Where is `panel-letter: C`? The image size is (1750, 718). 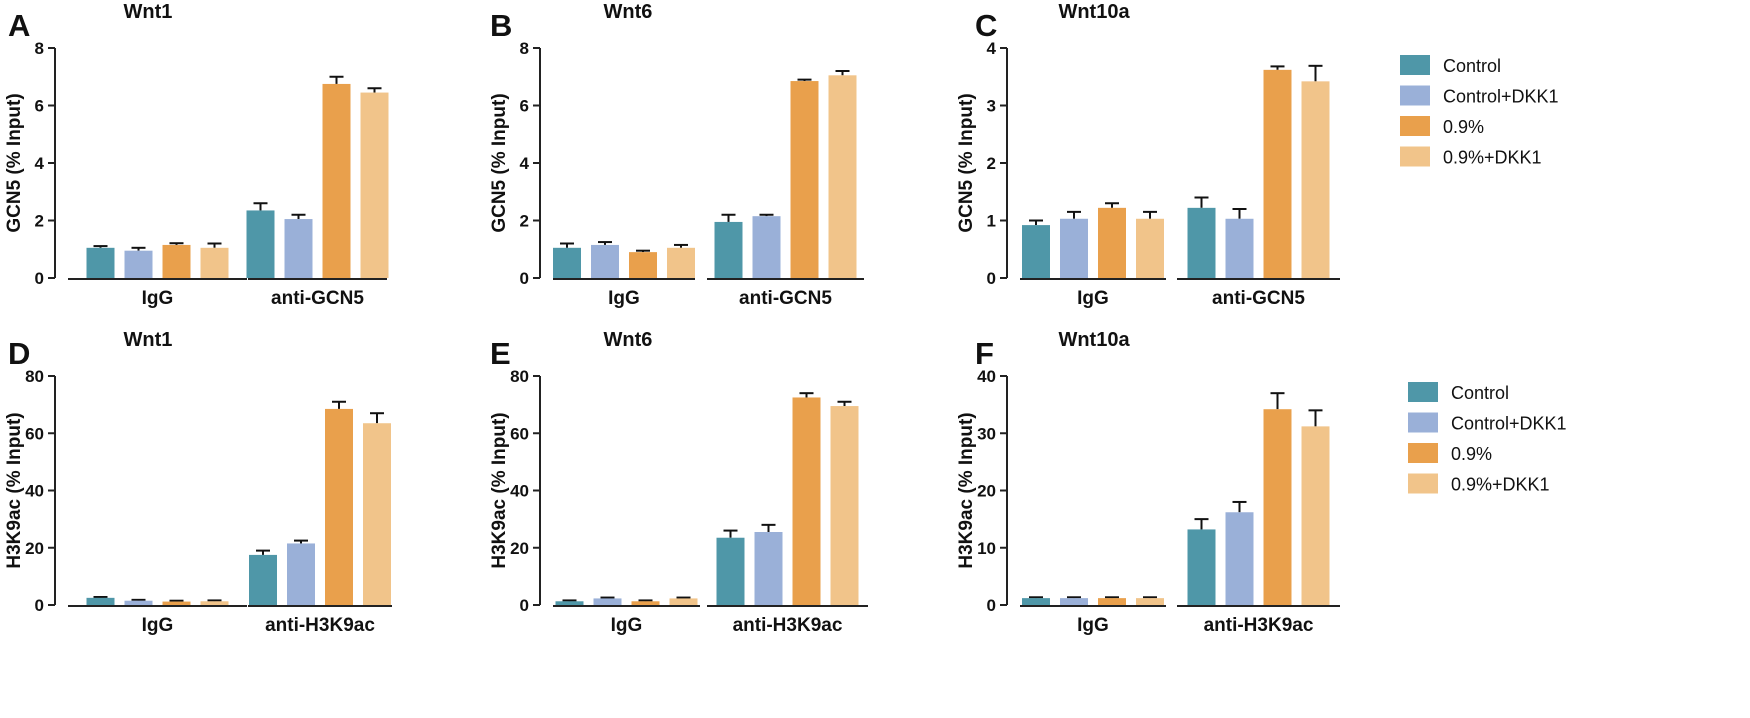
panel-letter: C is located at coordinates (986, 25).